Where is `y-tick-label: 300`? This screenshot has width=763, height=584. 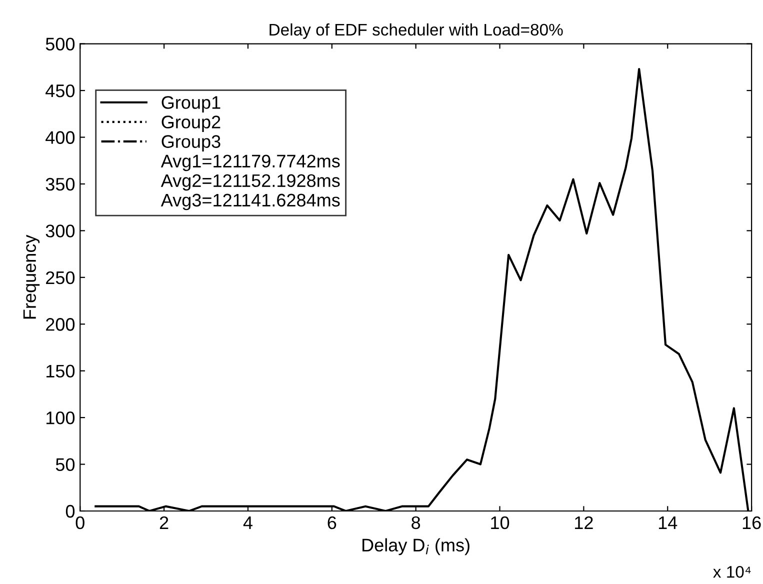
y-tick-label: 300 is located at coordinates (60, 231).